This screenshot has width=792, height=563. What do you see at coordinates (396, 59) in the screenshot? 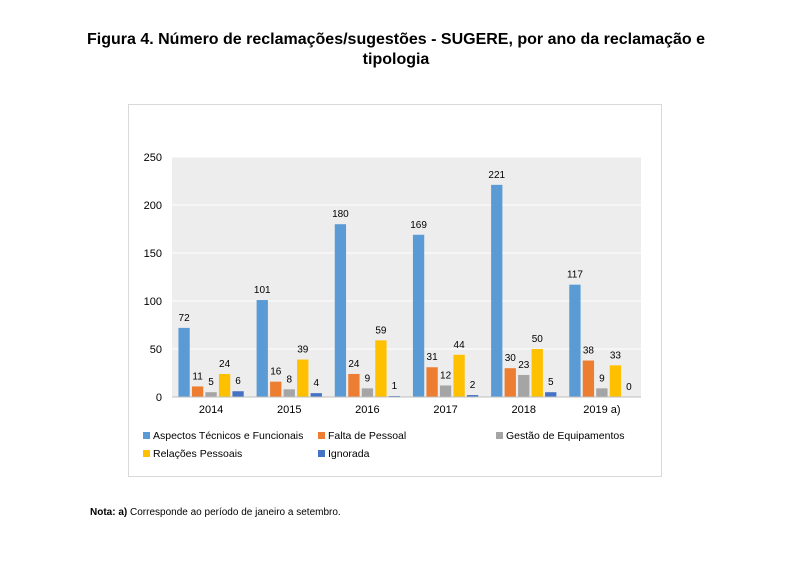
I see `figure-title-line-2: tipologia` at bounding box center [396, 59].